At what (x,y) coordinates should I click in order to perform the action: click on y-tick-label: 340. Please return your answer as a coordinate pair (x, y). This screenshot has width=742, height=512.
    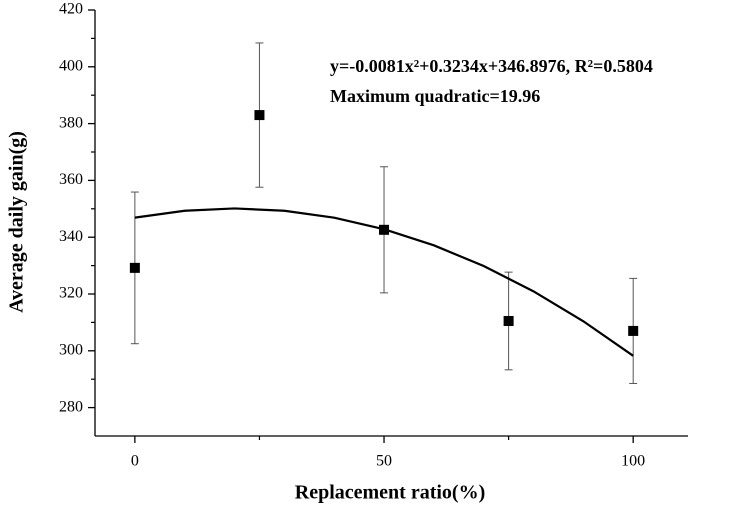
    Looking at the image, I should click on (71, 236).